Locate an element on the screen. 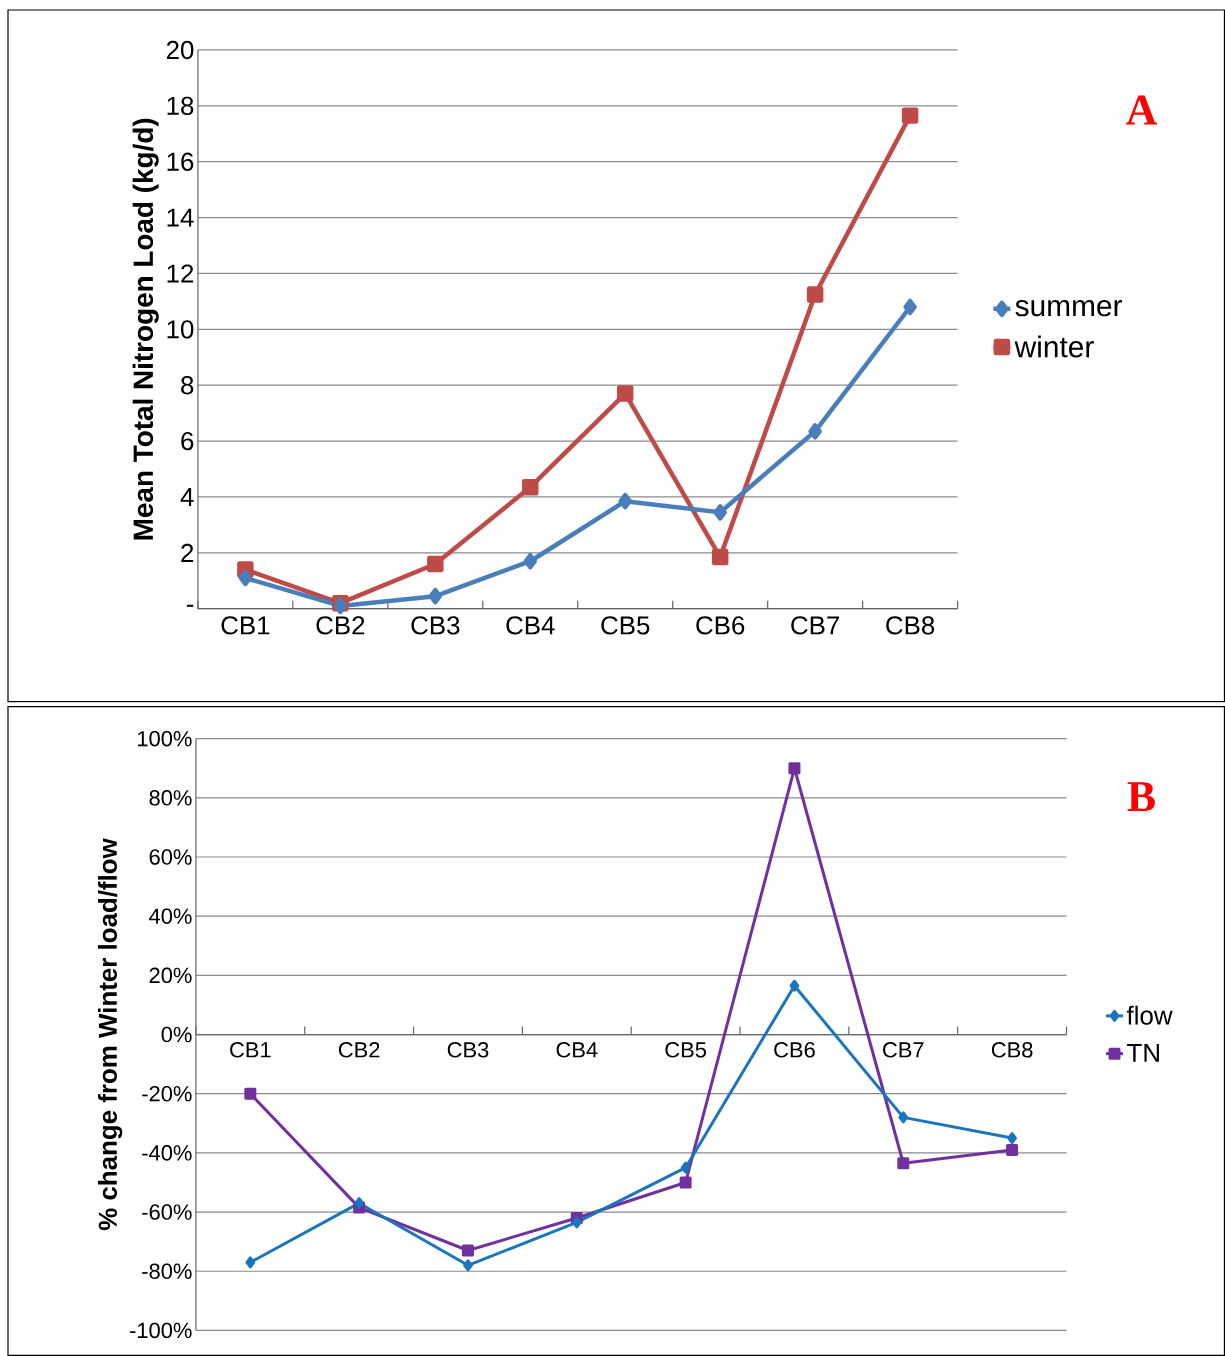 The width and height of the screenshot is (1225, 1356). y-tick-label: -60% is located at coordinates (167, 1212).